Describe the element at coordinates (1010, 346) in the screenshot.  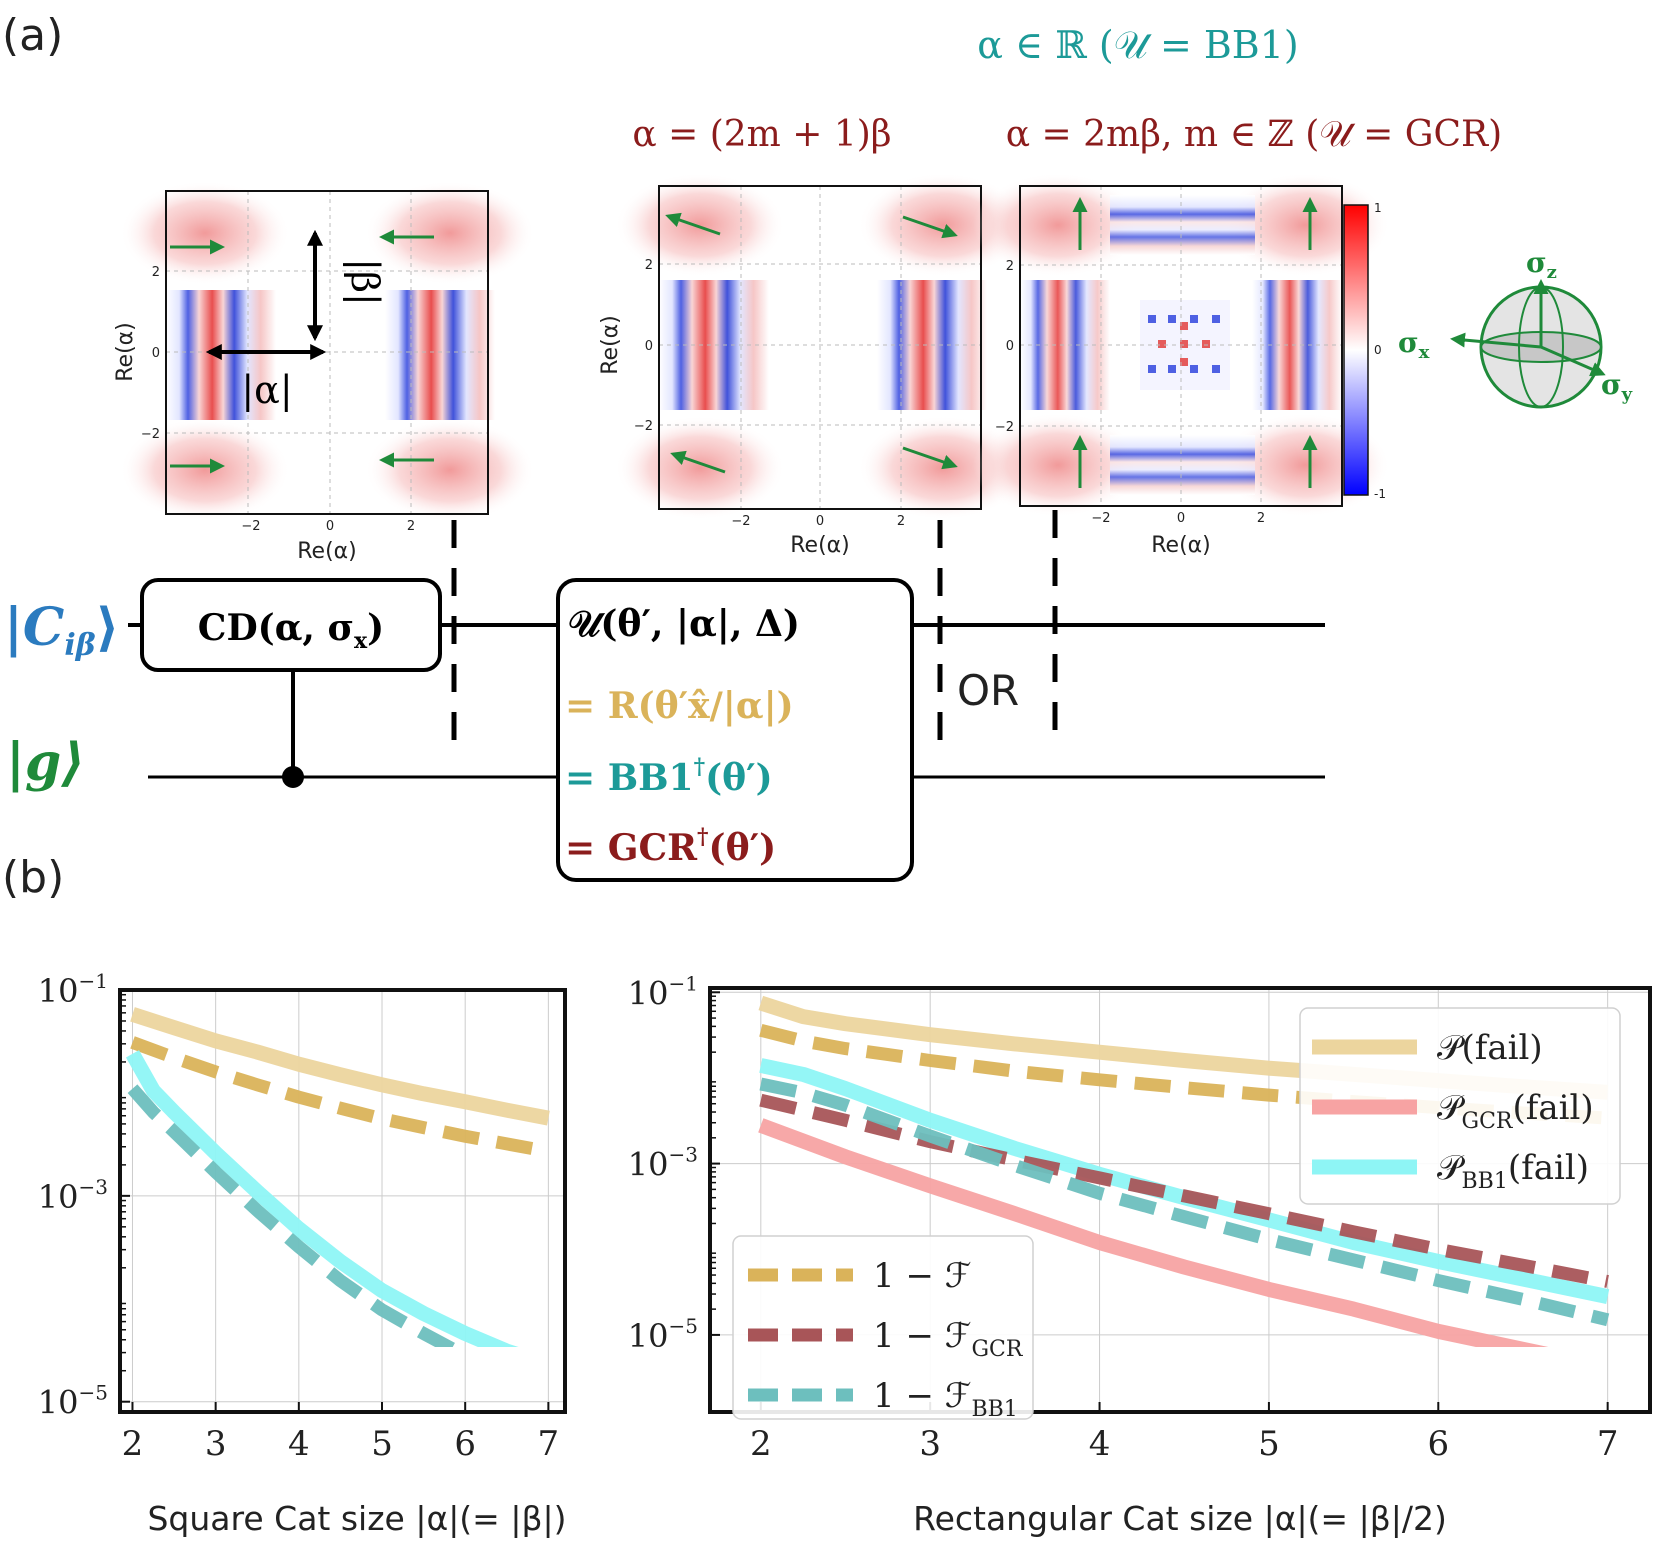
I see `w3-ytick: 0` at that location.